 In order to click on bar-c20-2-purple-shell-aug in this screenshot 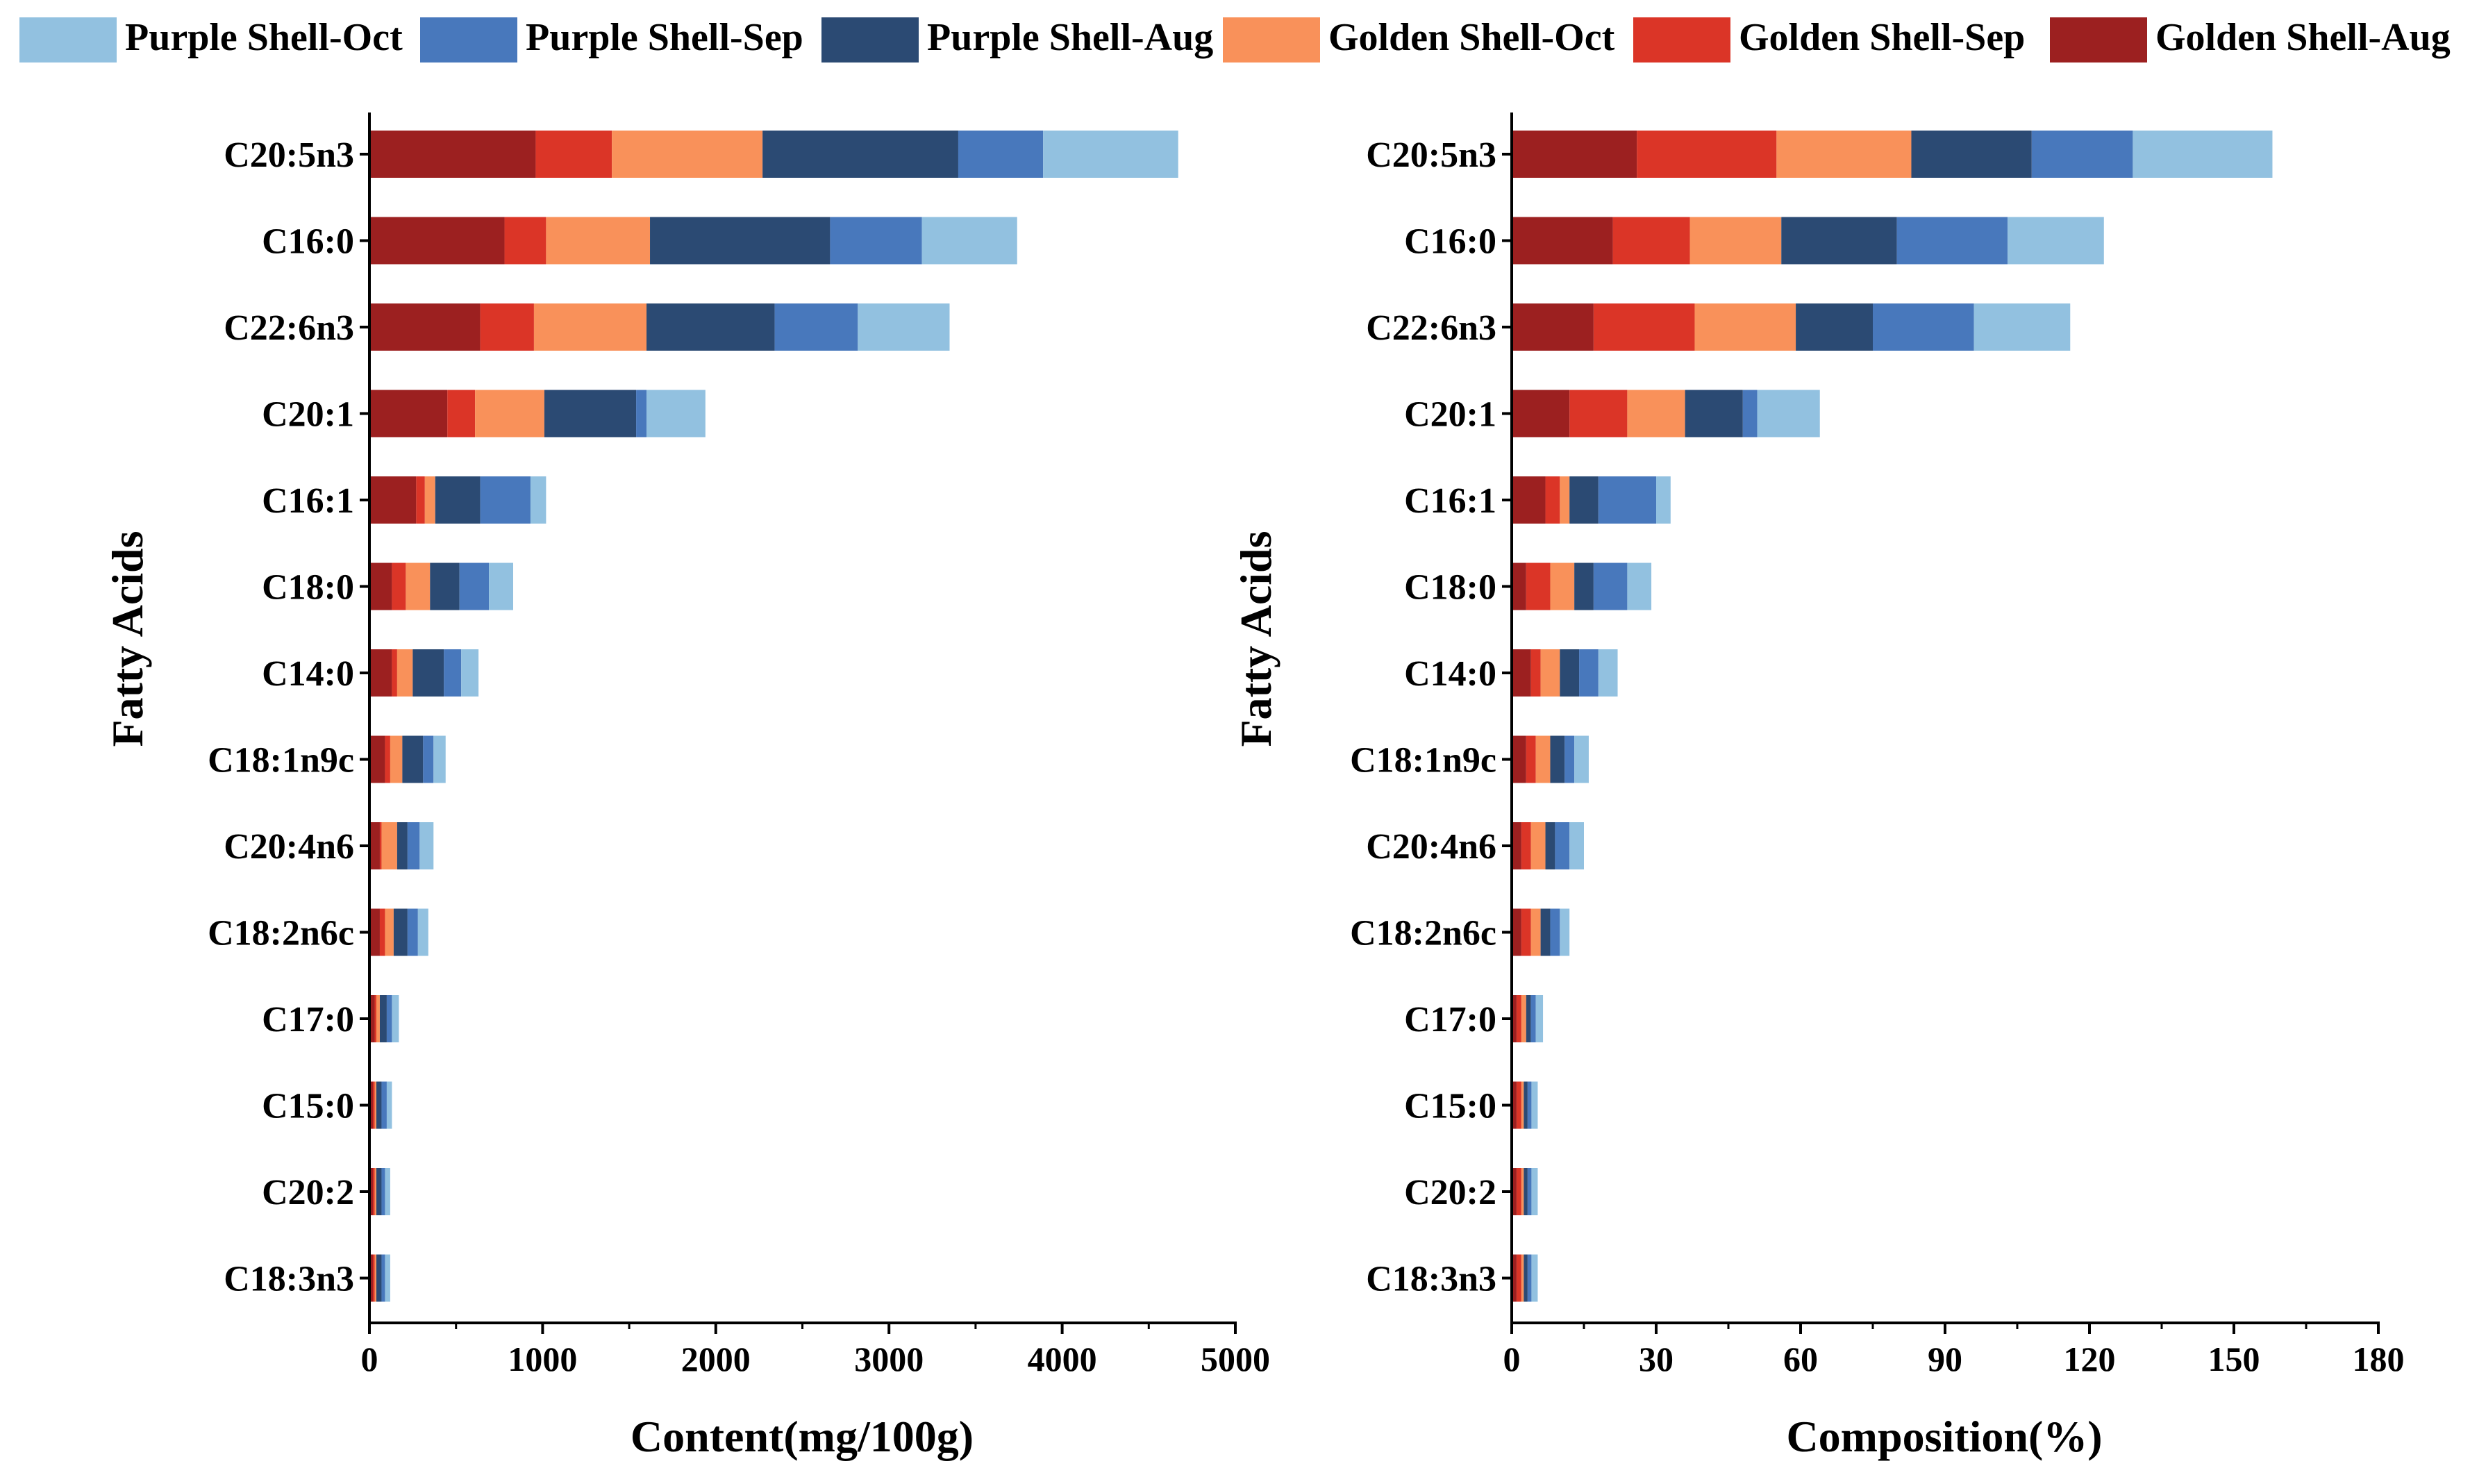, I will do `click(379, 1191)`.